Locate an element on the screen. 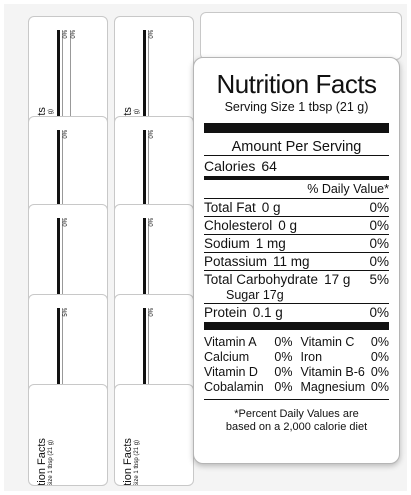  nutrient-amount: 11 mg is located at coordinates (291, 261).